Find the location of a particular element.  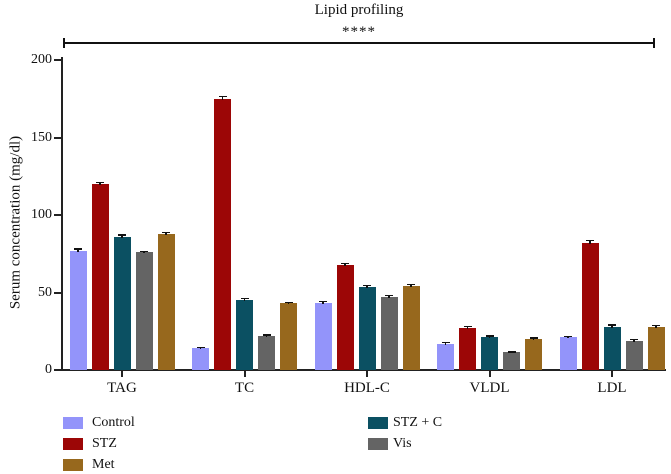

bar-control-vldl is located at coordinates (445, 356).